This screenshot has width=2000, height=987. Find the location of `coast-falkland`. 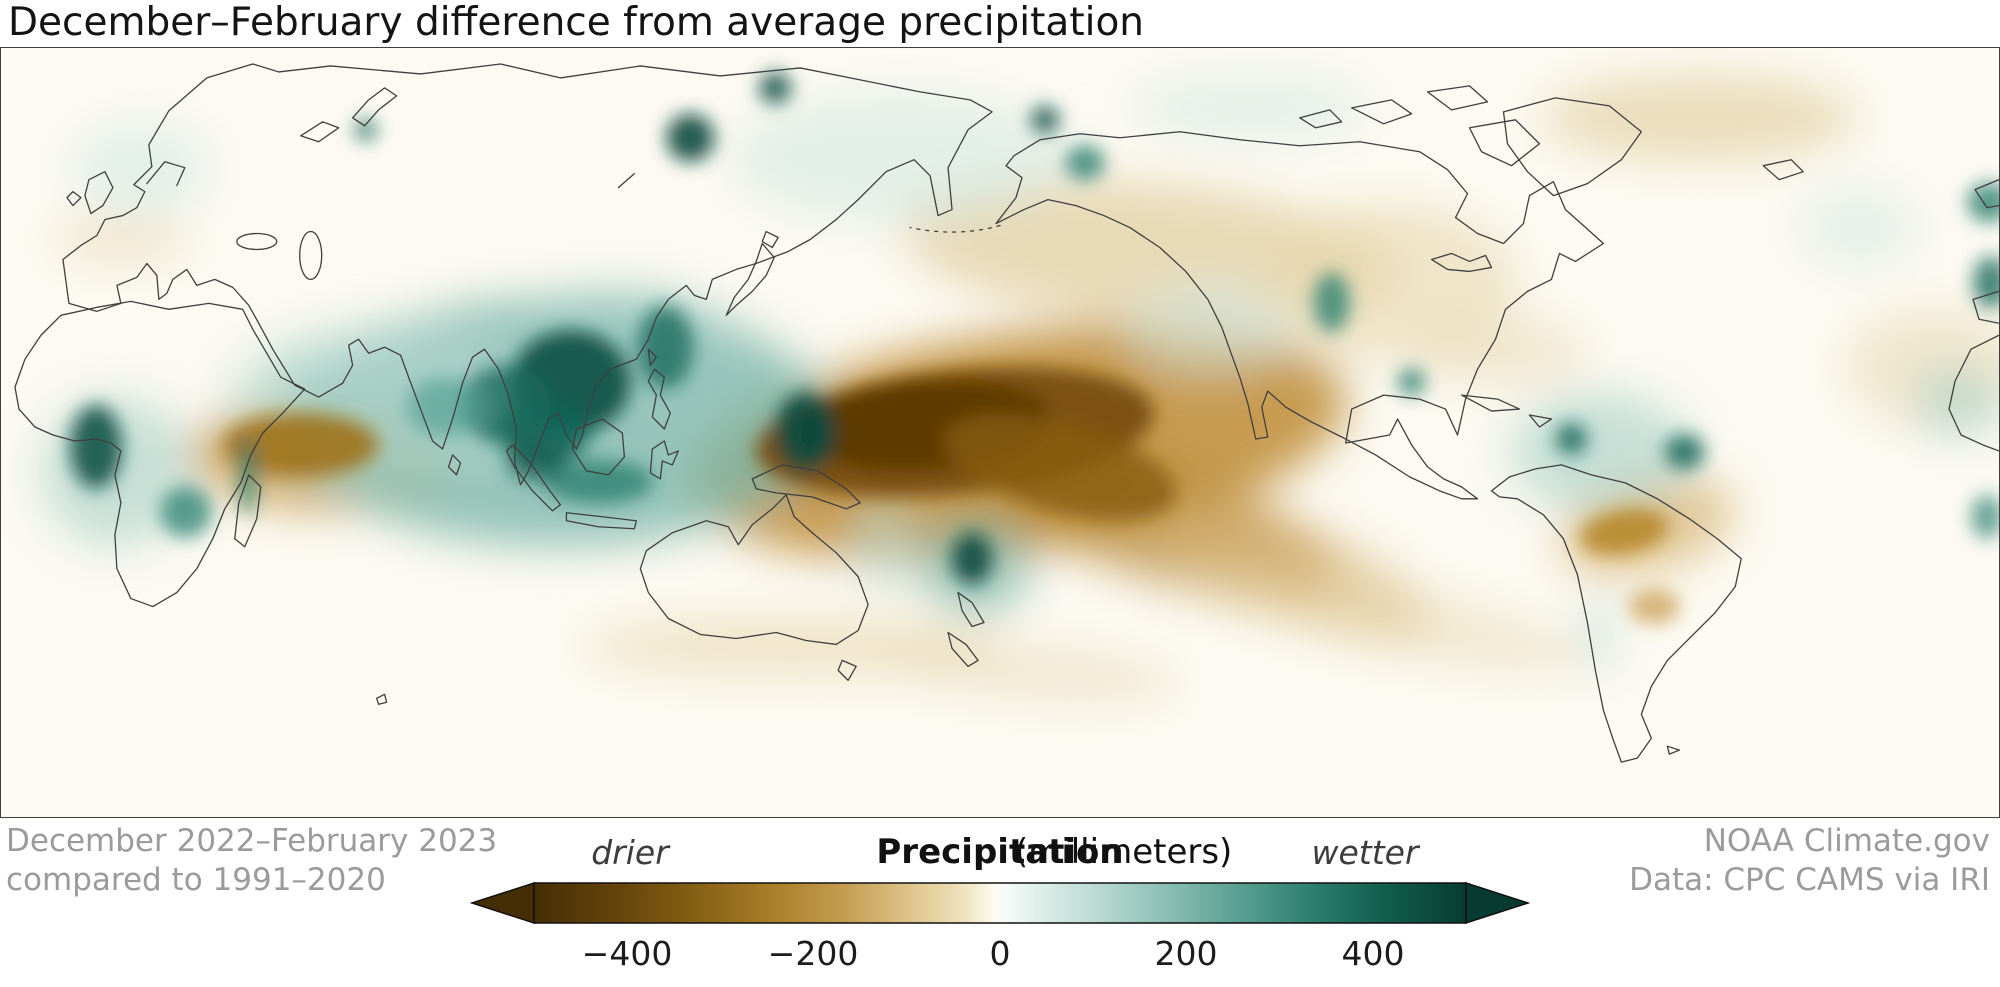

coast-falkland is located at coordinates (1673, 750).